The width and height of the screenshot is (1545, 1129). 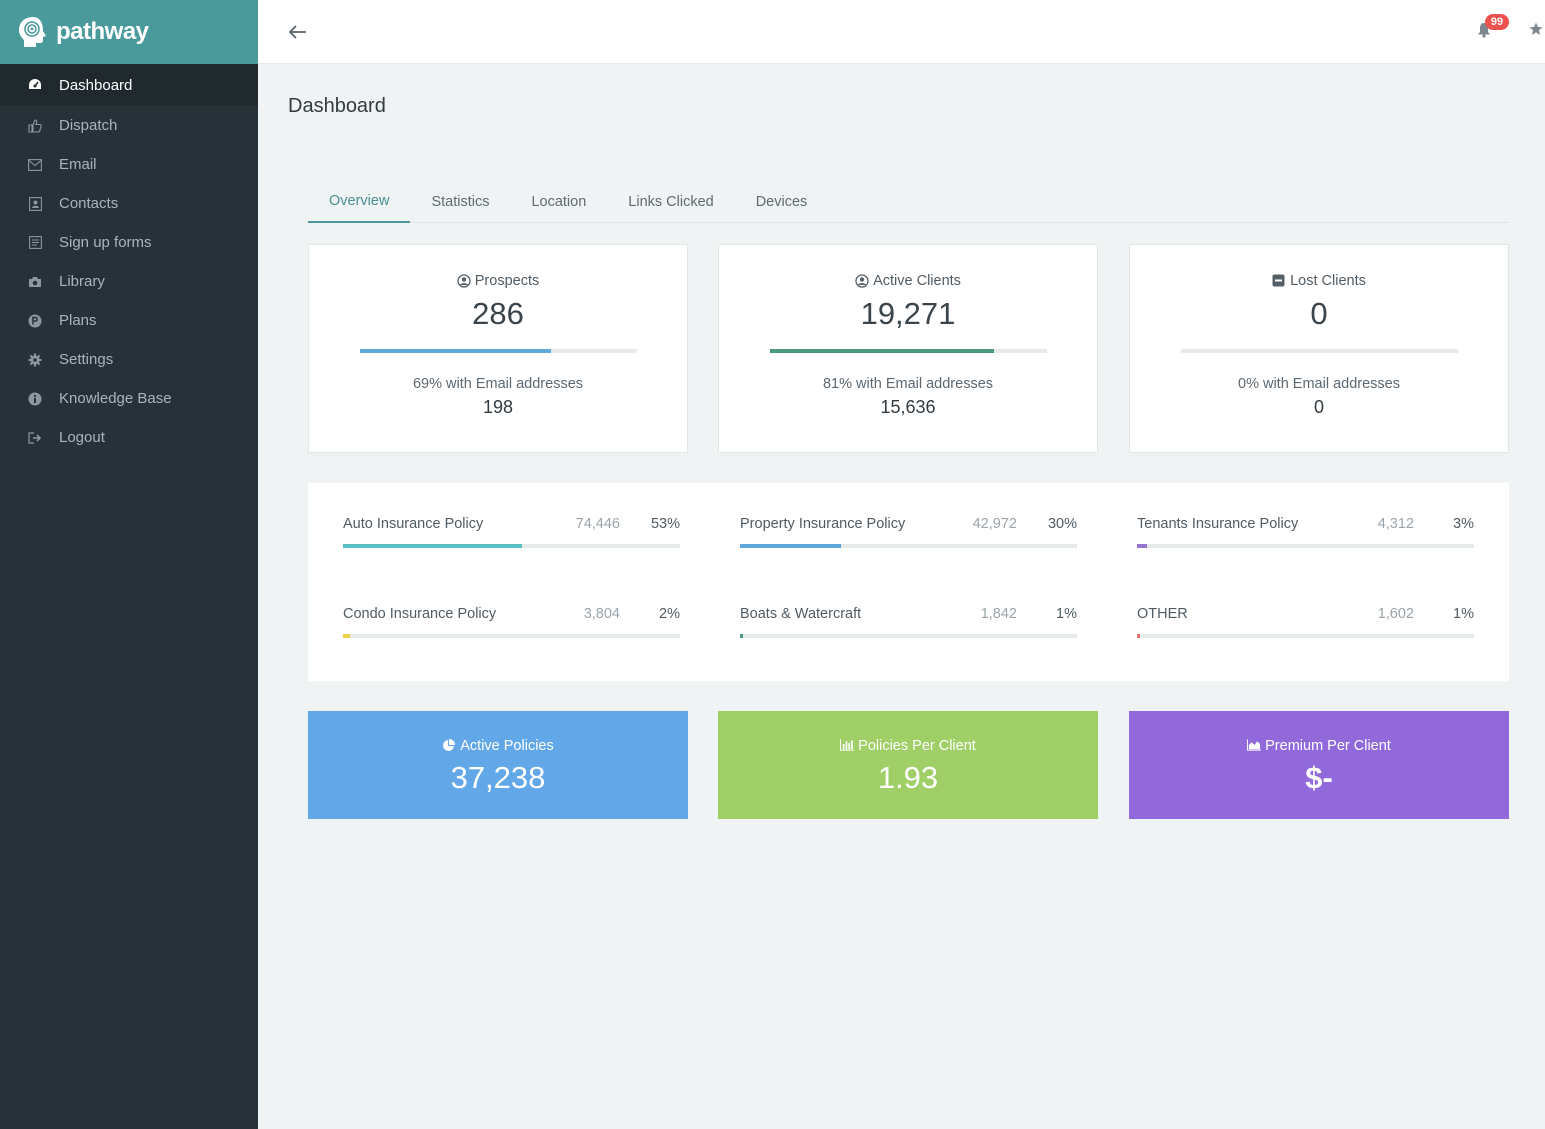 What do you see at coordinates (35, 85) in the screenshot?
I see `dashboard-icon` at bounding box center [35, 85].